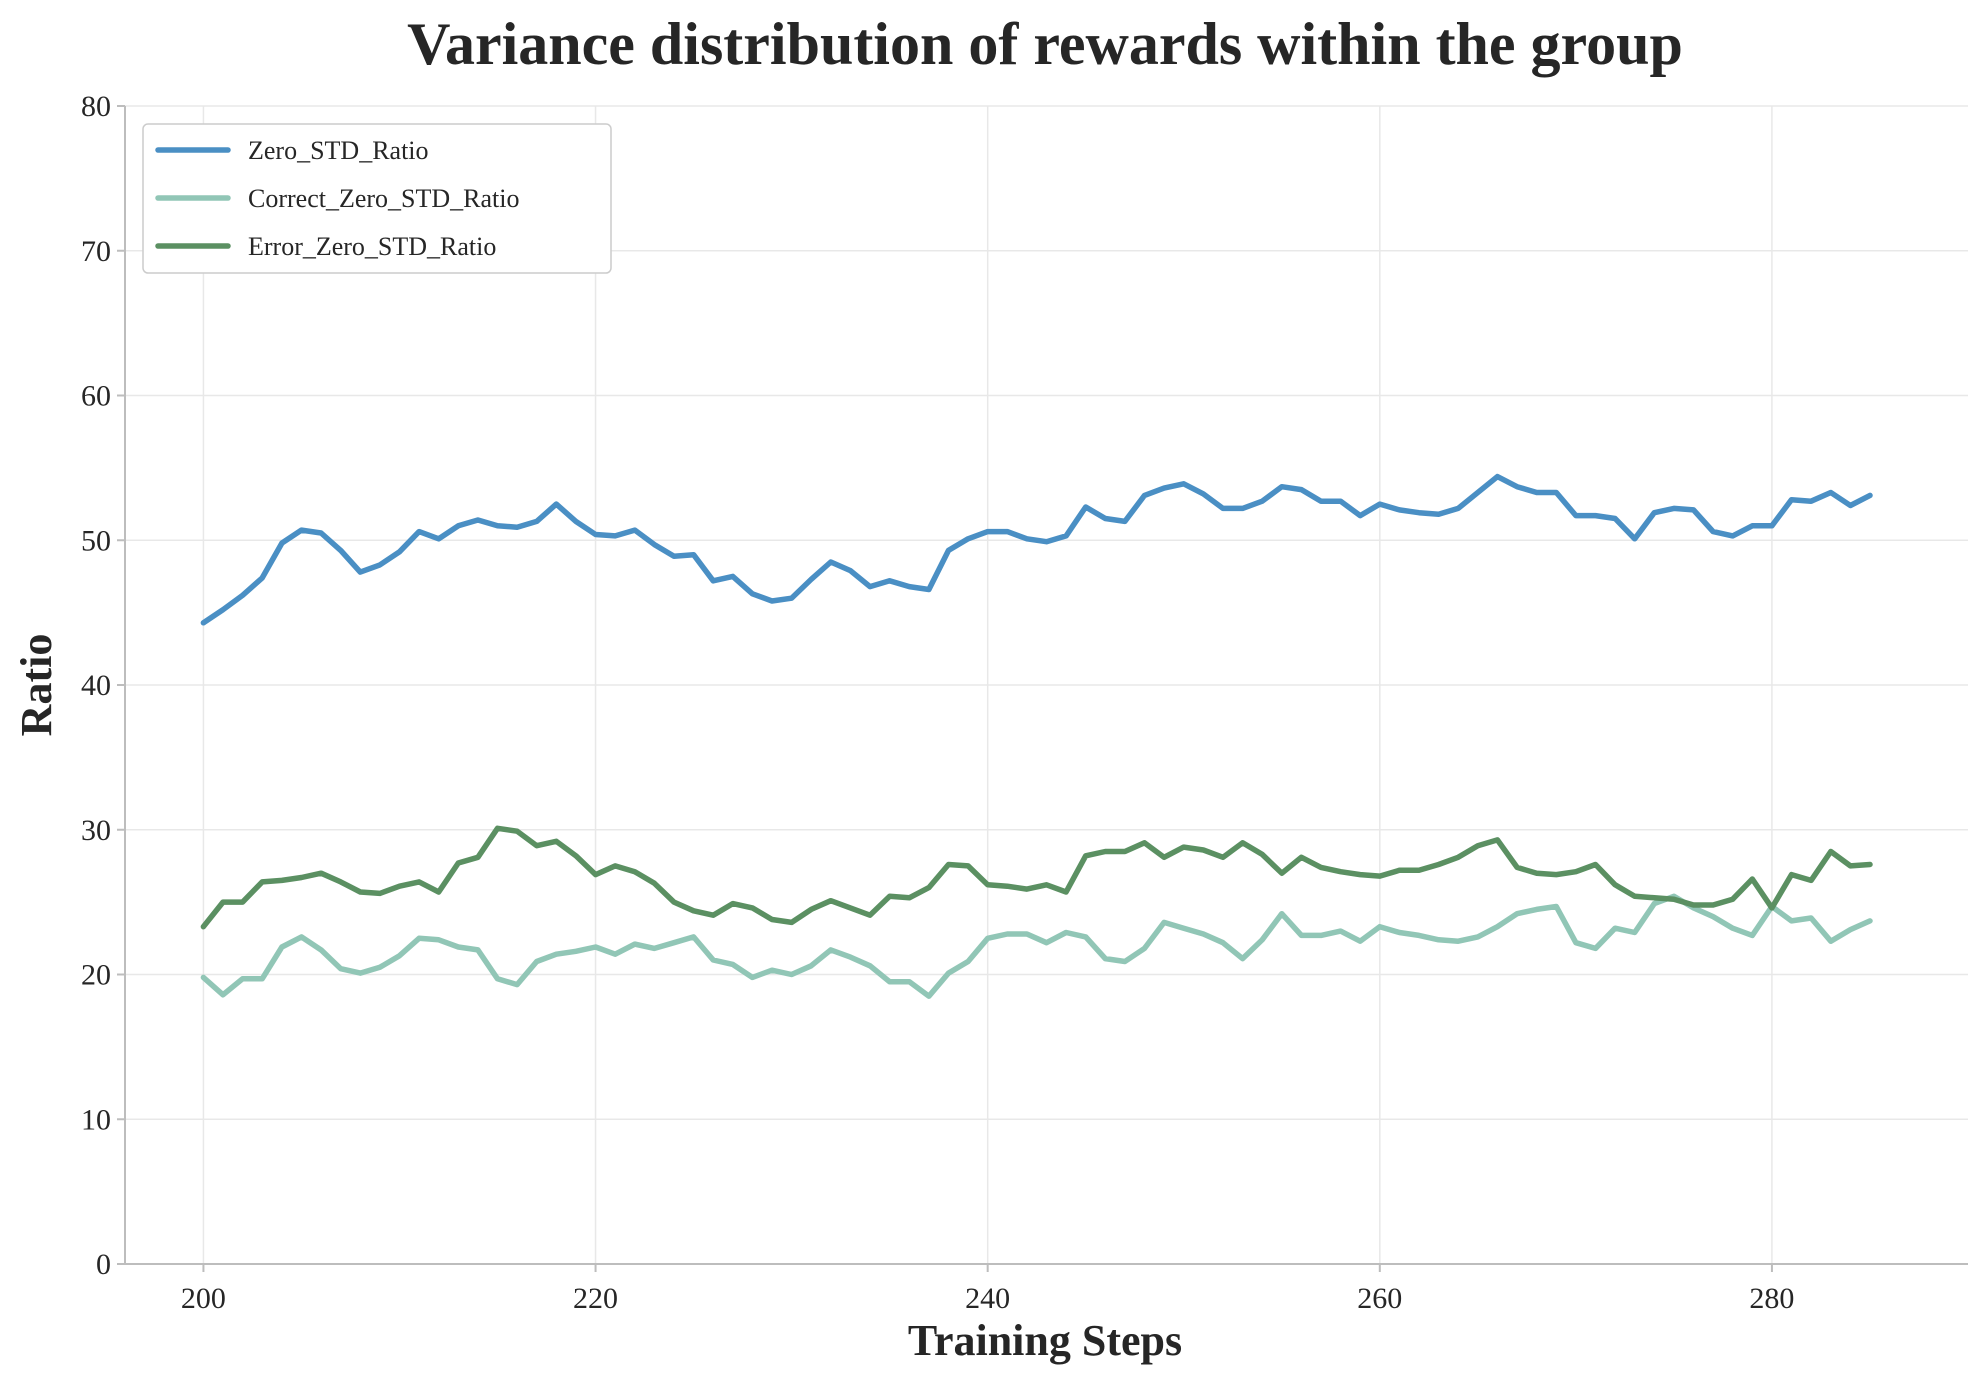  What do you see at coordinates (595, 1298) in the screenshot?
I see `x-tick-label: 220` at bounding box center [595, 1298].